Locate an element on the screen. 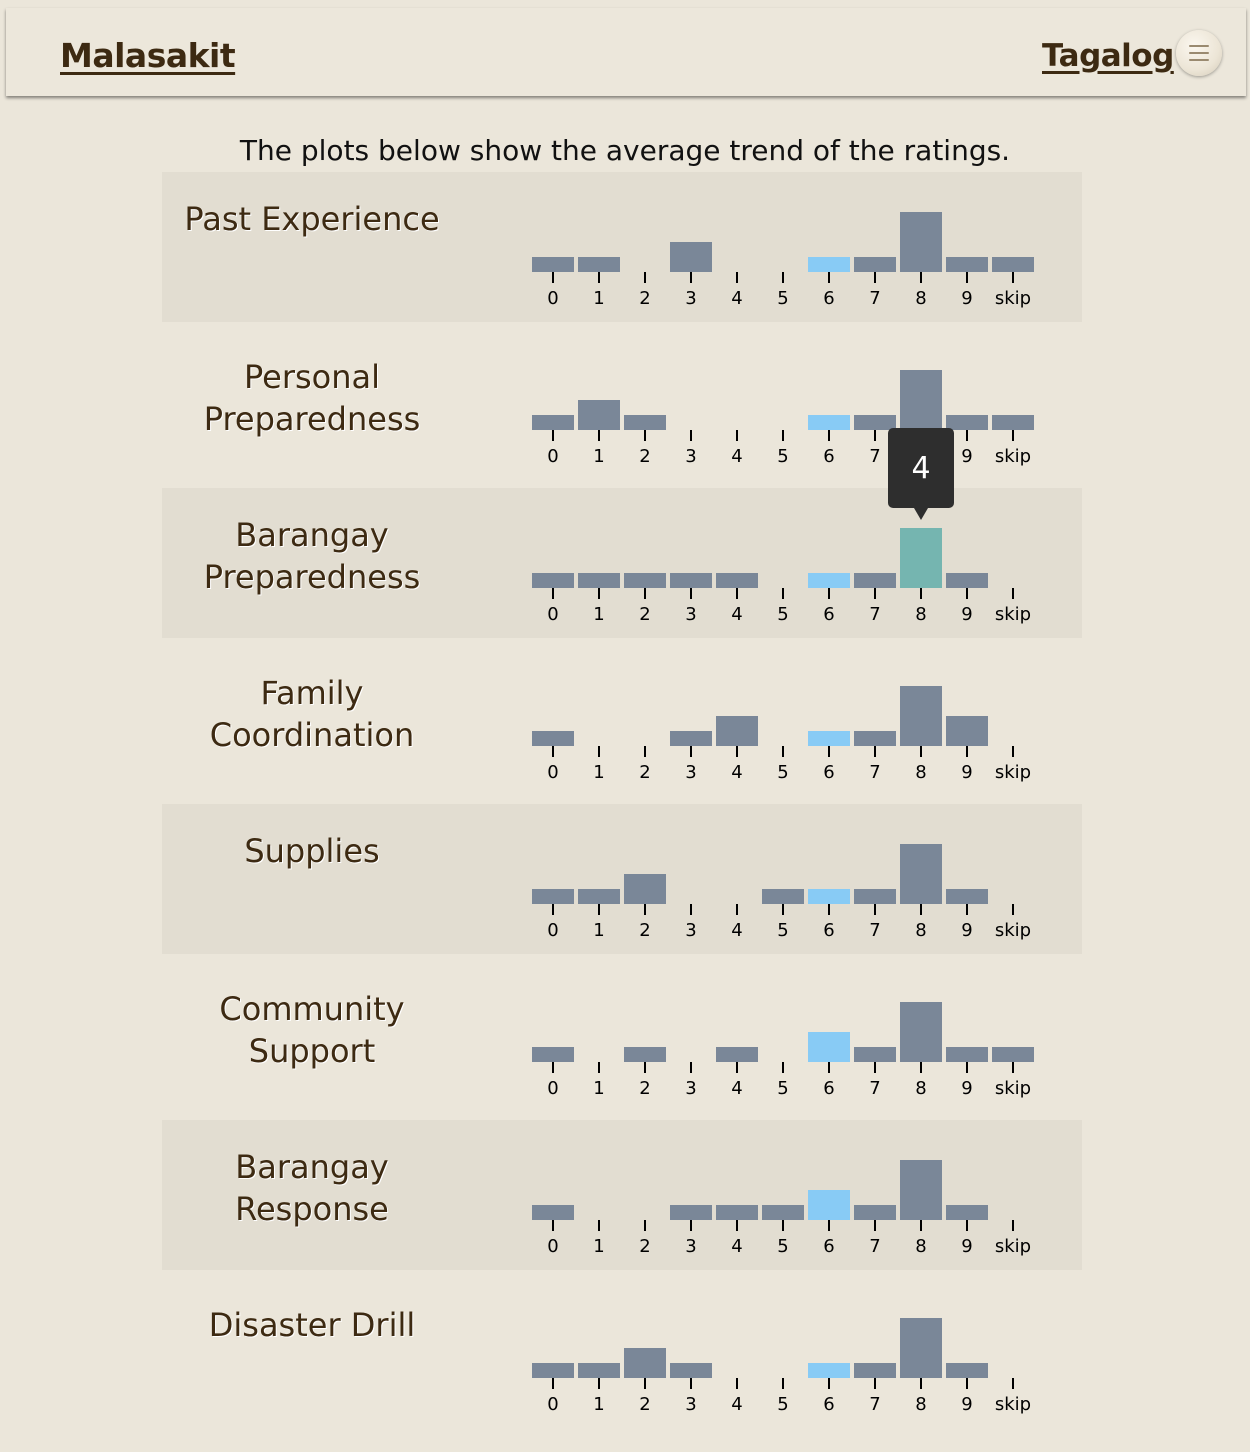 The height and width of the screenshot is (1452, 1250). rating-row: Past Experience 0 1 2 3 4 5 6 7 8 9 skip is located at coordinates (622, 247).